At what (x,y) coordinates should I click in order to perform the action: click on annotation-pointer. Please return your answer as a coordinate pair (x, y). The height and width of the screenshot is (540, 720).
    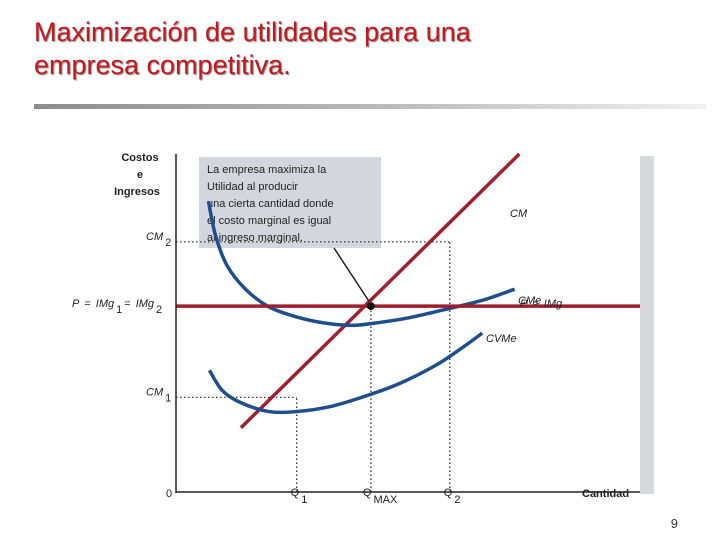
    Looking at the image, I should click on (351, 274).